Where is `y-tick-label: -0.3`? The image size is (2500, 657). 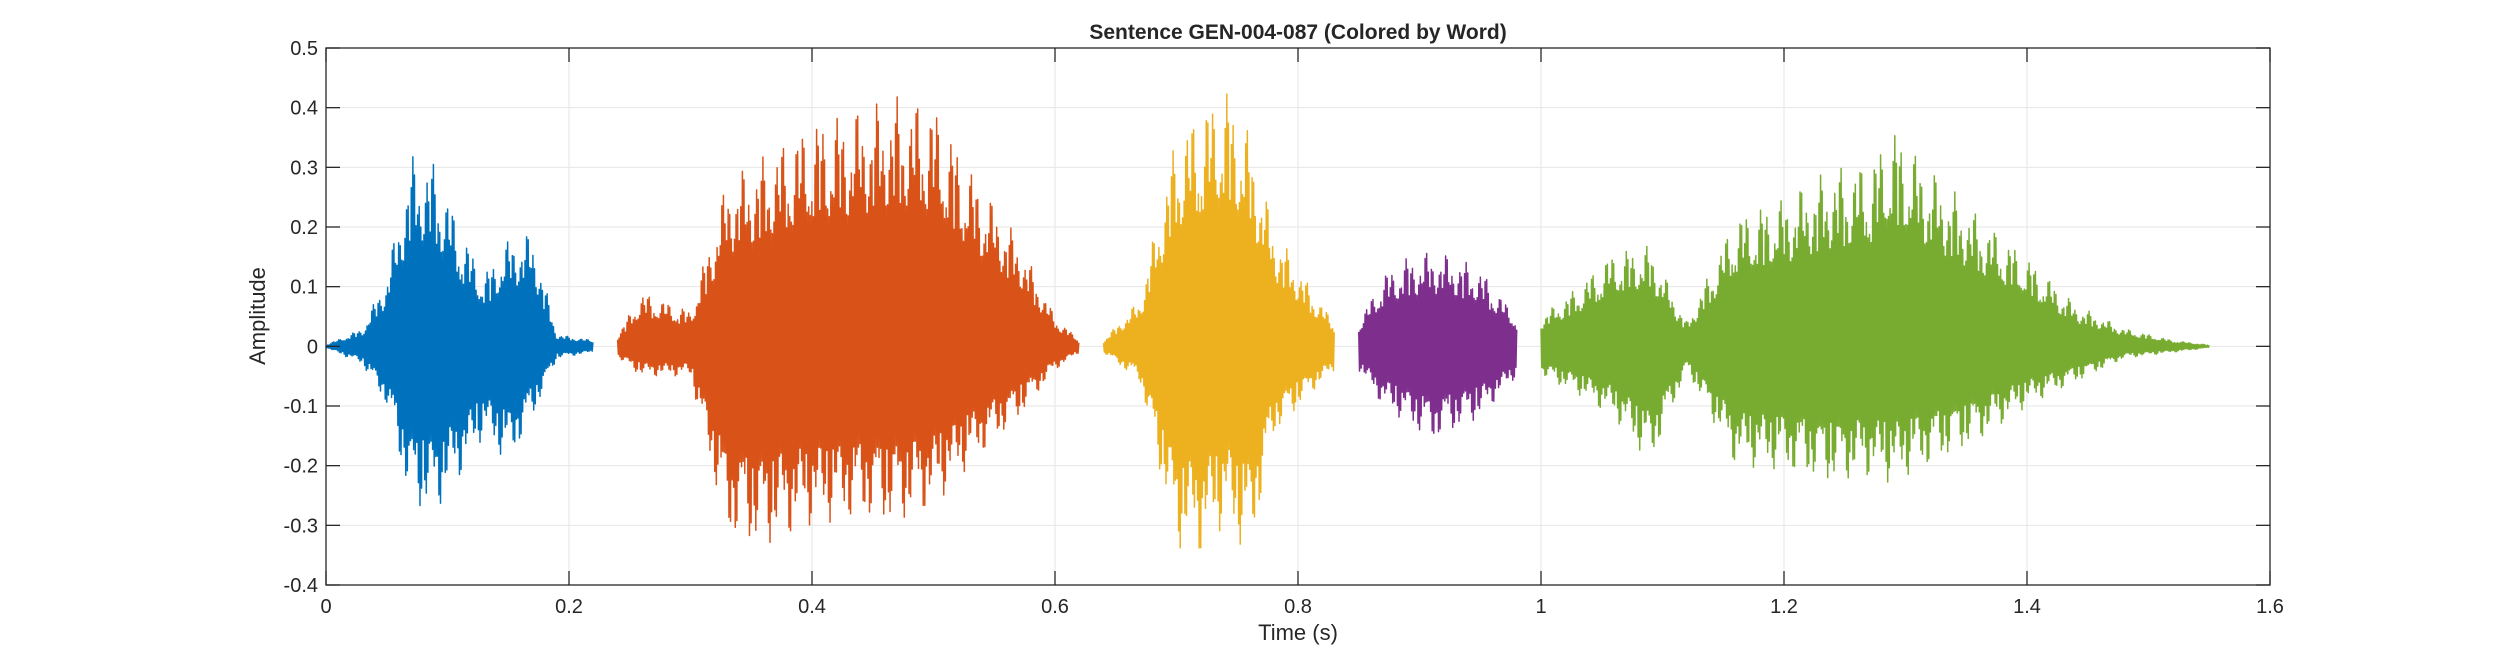 y-tick-label: -0.3 is located at coordinates (301, 526).